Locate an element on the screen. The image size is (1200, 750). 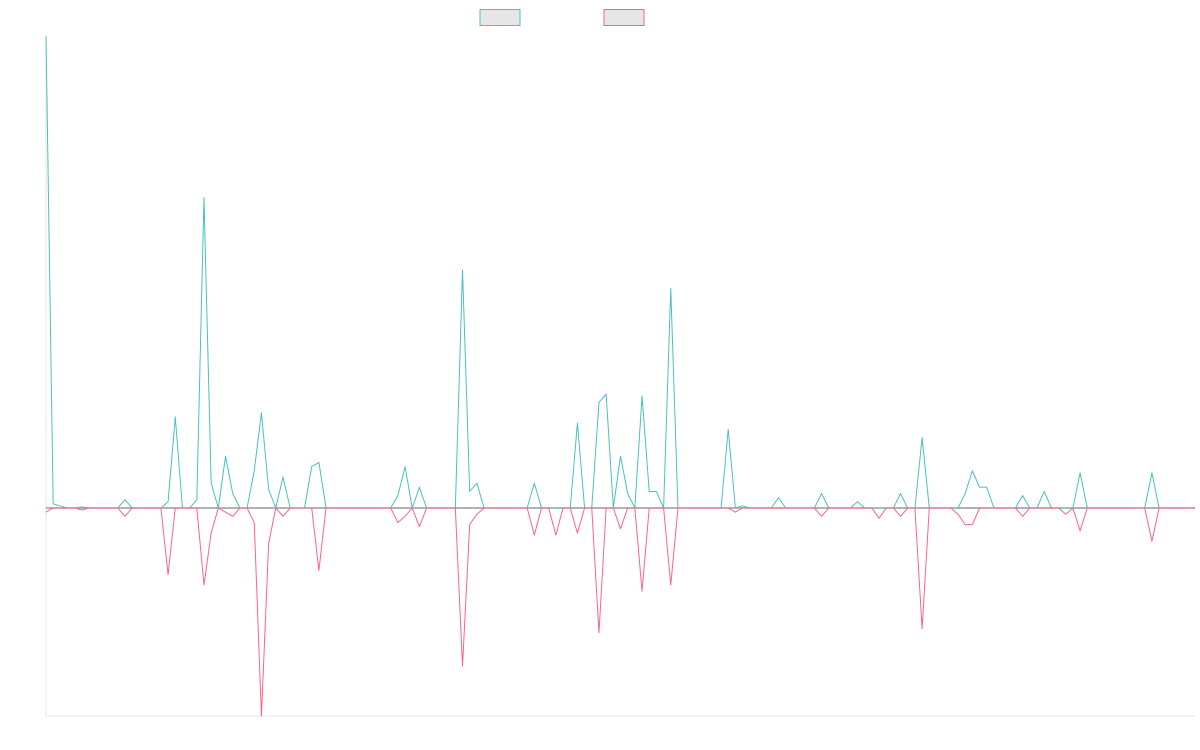
legend is located at coordinates (562, 17).